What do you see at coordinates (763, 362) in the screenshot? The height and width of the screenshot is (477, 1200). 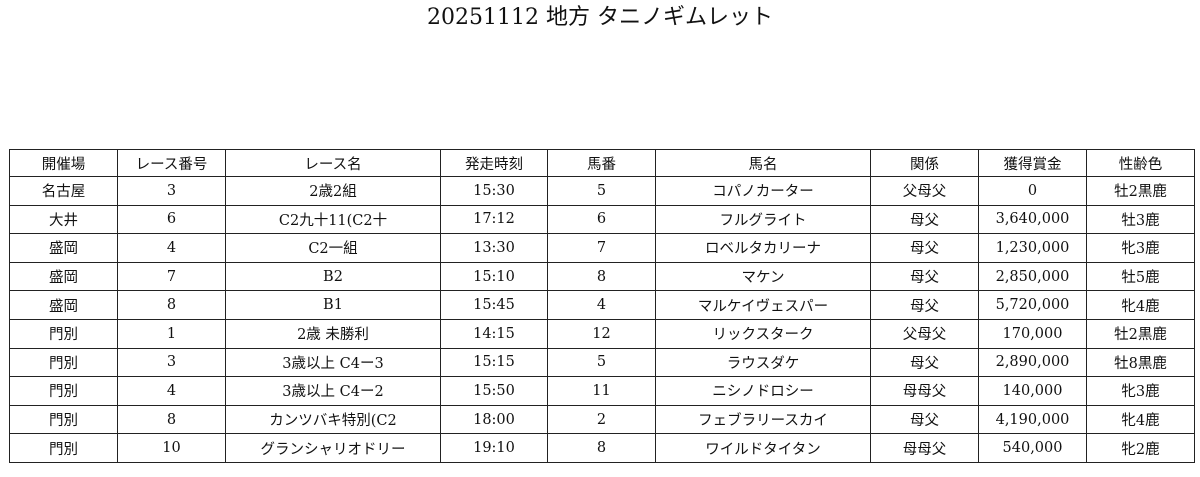 I see `cell-horse-name: ラウスダケ` at bounding box center [763, 362].